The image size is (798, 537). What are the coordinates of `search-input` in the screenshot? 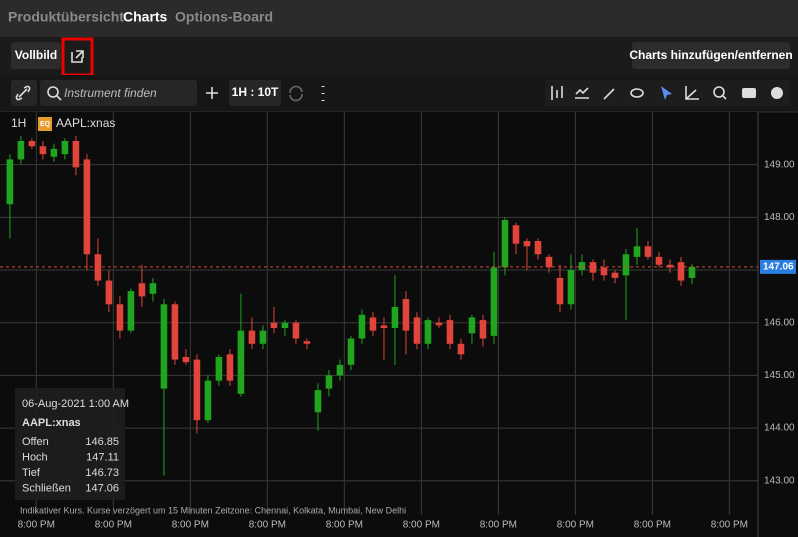 It's located at (118, 93).